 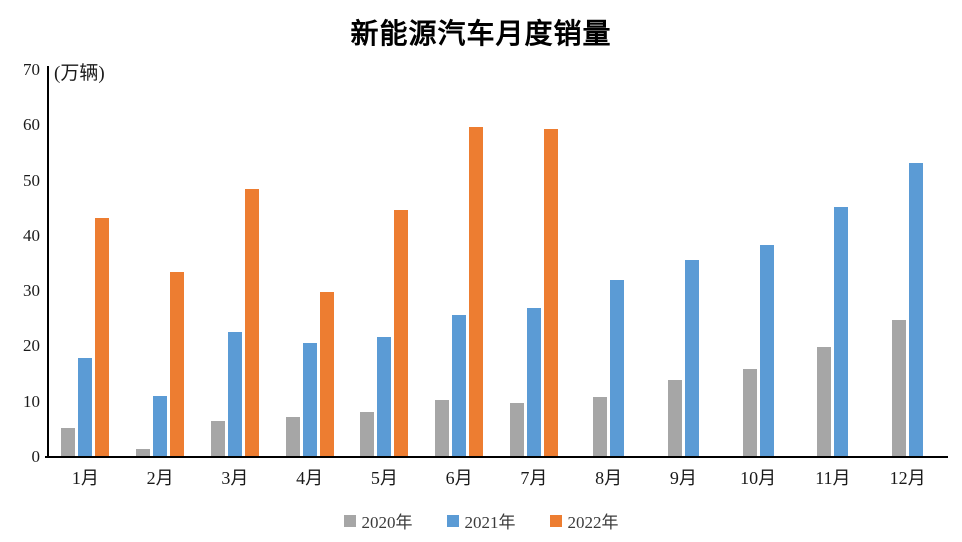 I want to click on x-tick-label: 2月, so click(x=160, y=478).